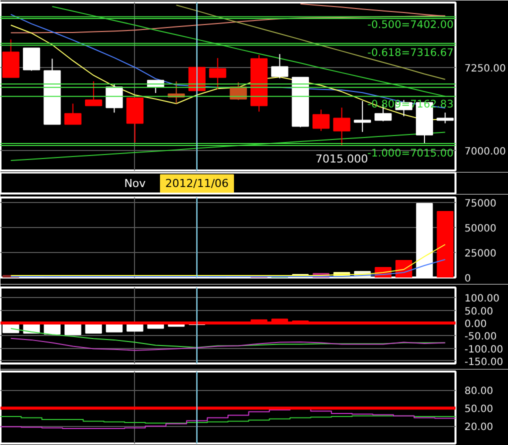 The image size is (508, 445). Describe the element at coordinates (485, 68) in the screenshot. I see `y-tick-label: 7250.00` at that location.